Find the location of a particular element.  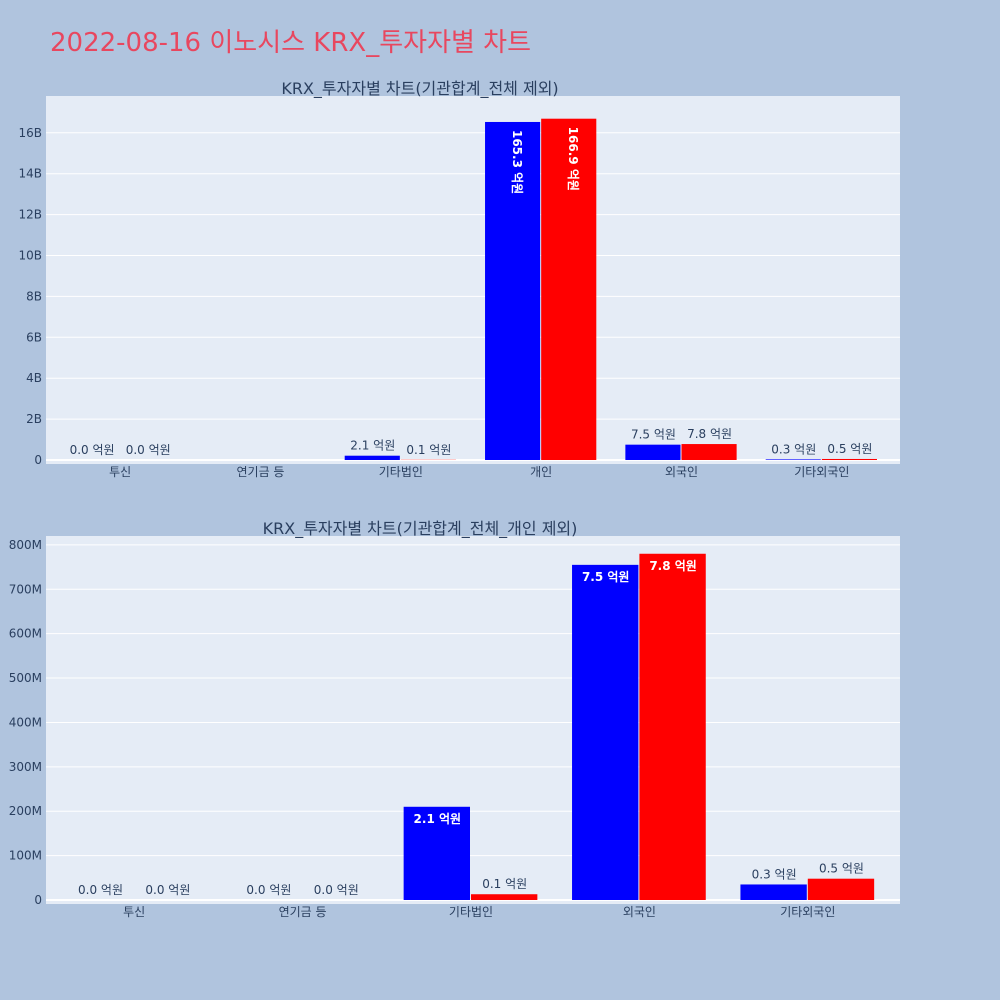

y-tick-label: 12B is located at coordinates (30, 215).